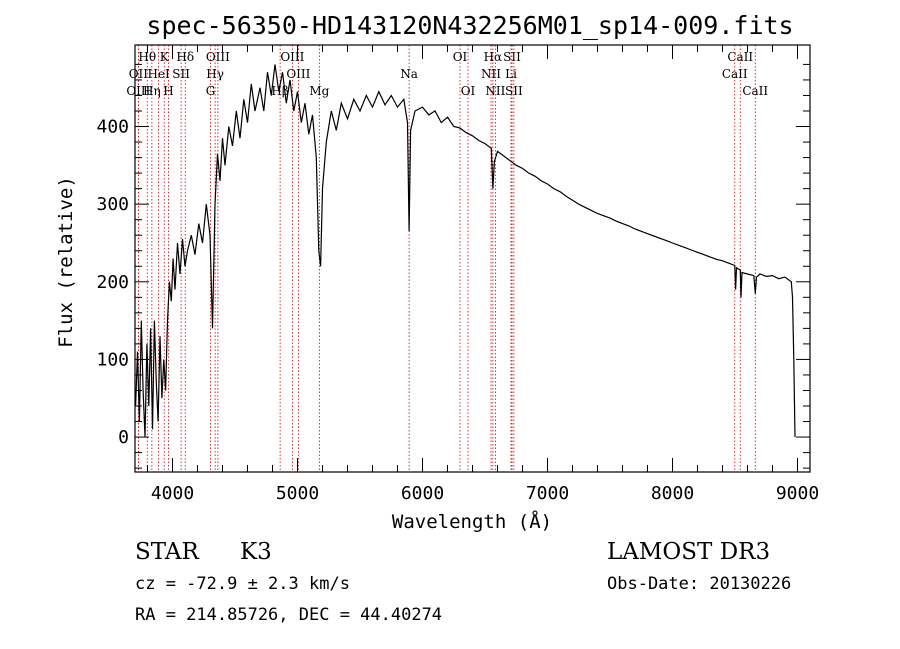  I want to click on x-tick-label: 8000, so click(672, 493).